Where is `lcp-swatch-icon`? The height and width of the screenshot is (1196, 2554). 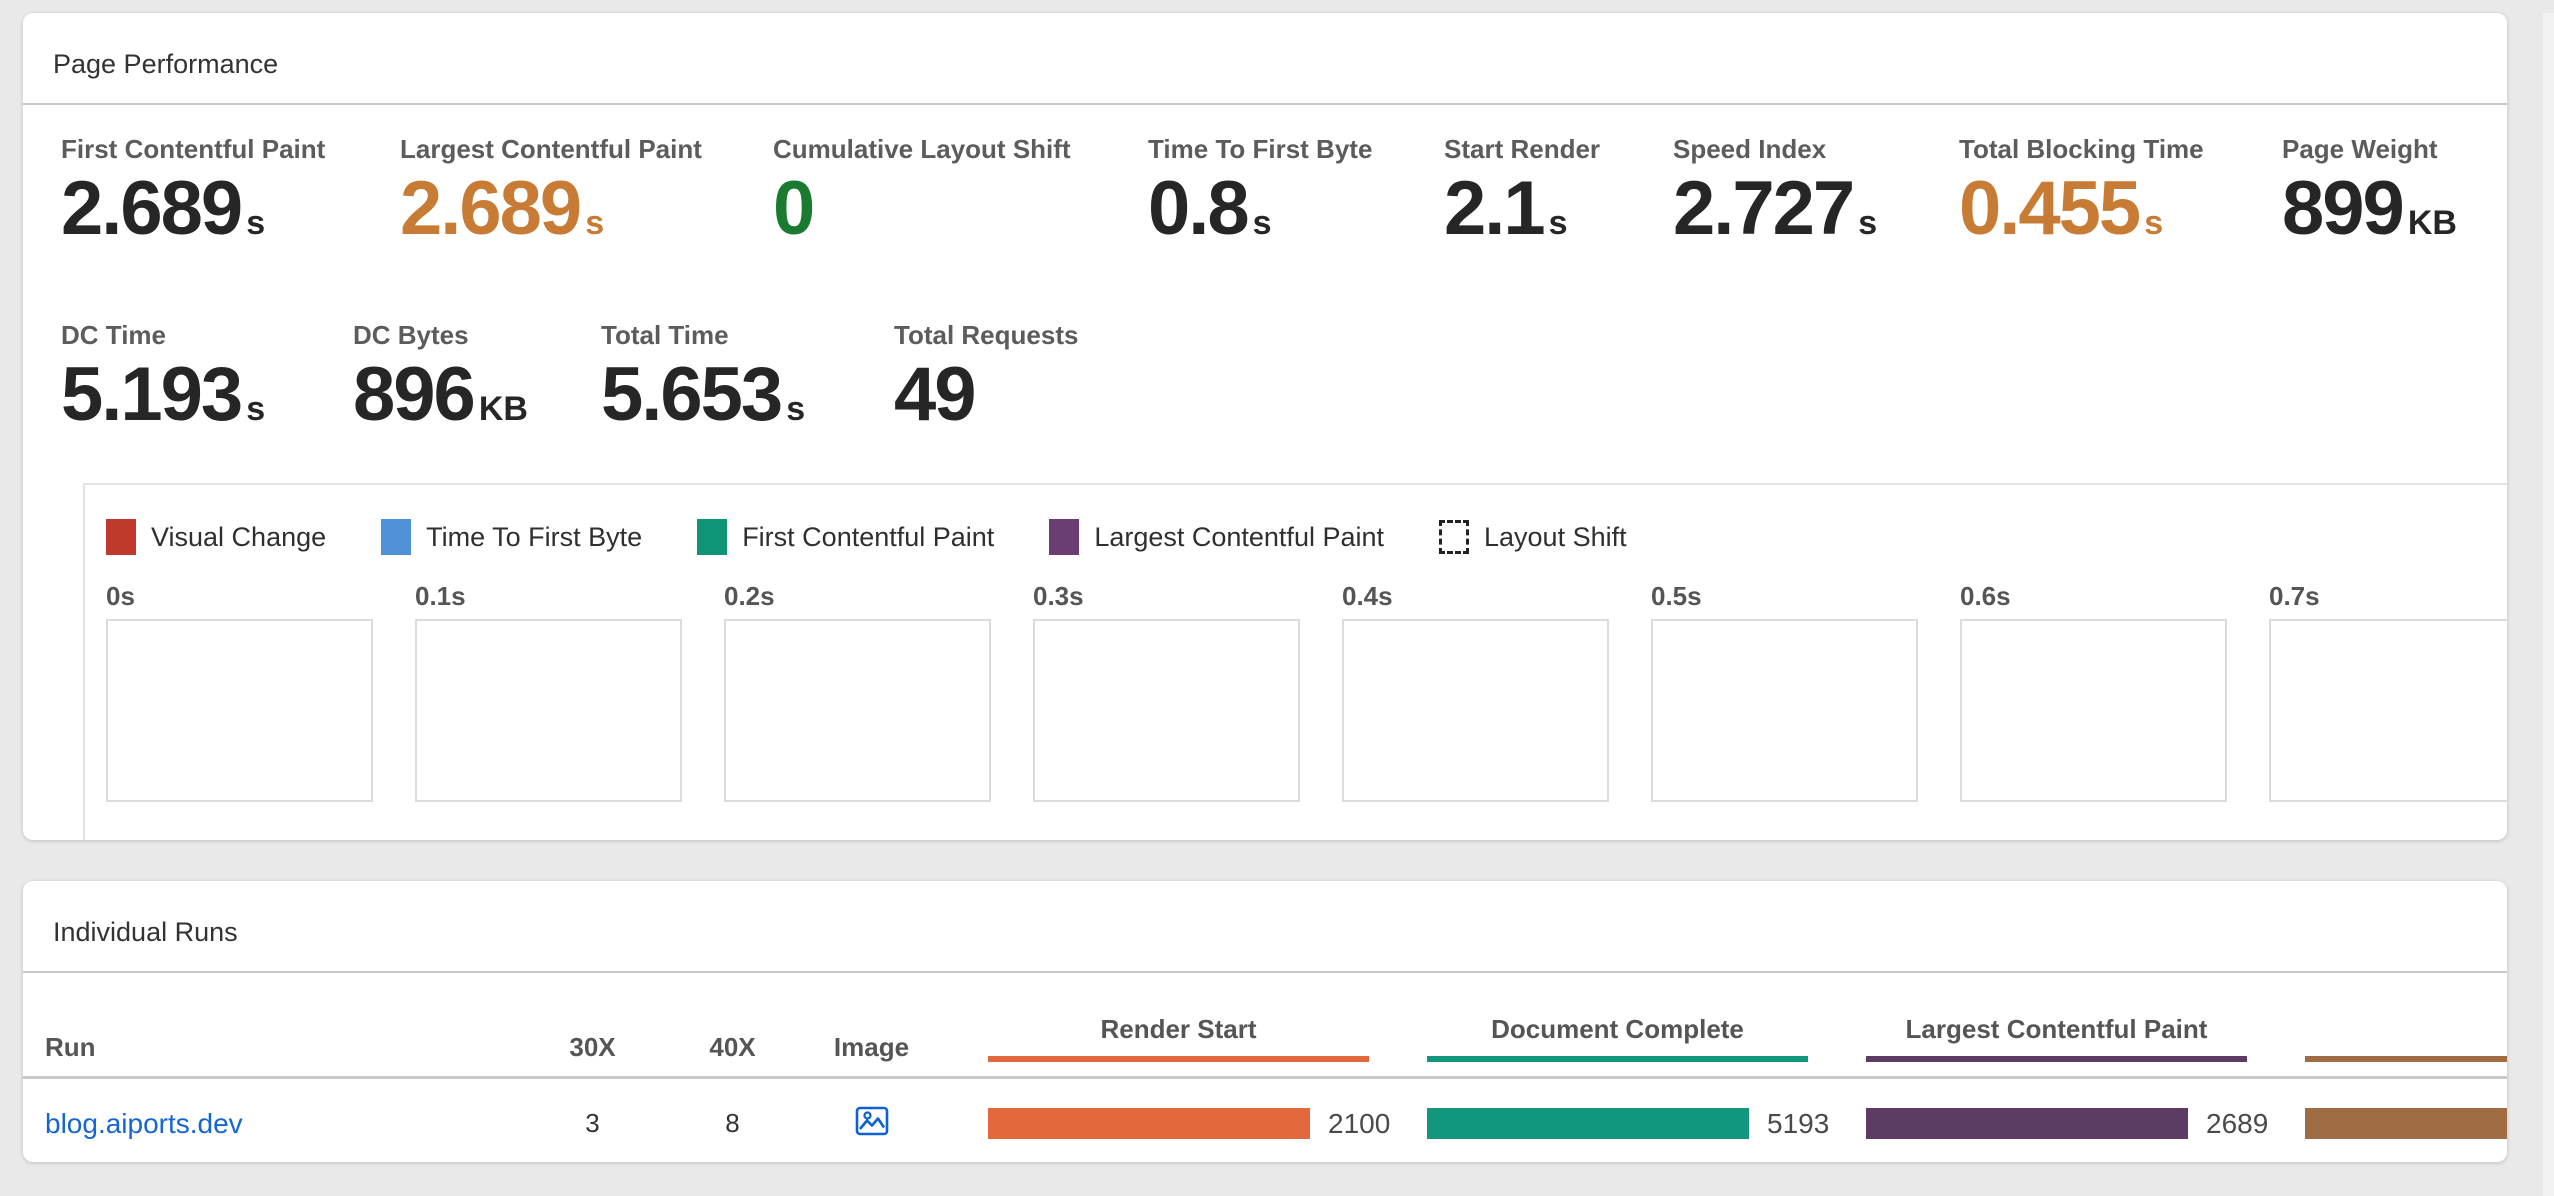
lcp-swatch-icon is located at coordinates (1064, 537).